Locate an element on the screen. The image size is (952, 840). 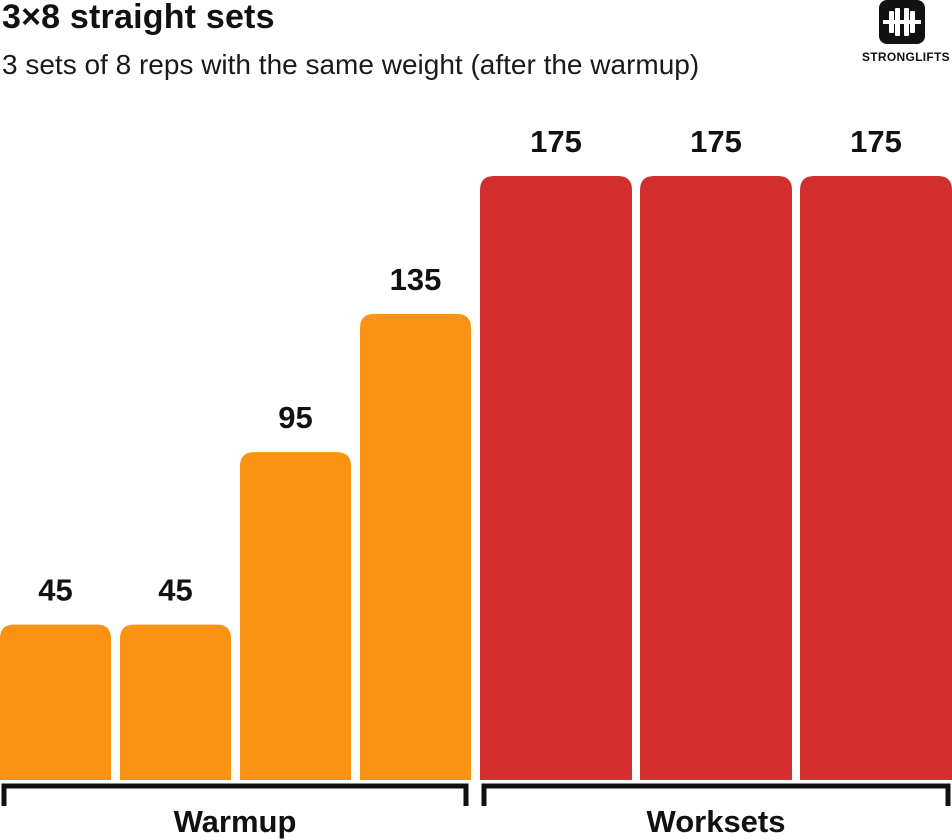
bar-value-label-5: 175 is located at coordinates (556, 141).